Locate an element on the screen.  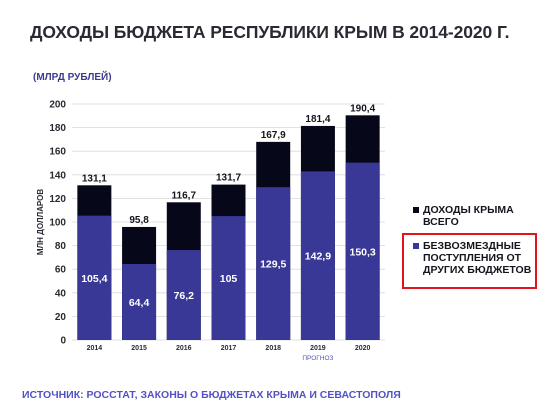
data-label-total: 167,9 is located at coordinates (273, 135).